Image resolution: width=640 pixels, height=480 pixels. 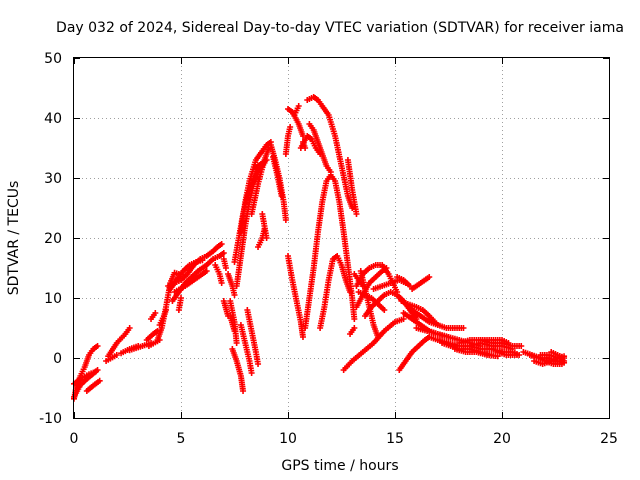 I want to click on x-tick-label: 0, so click(x=74, y=439).